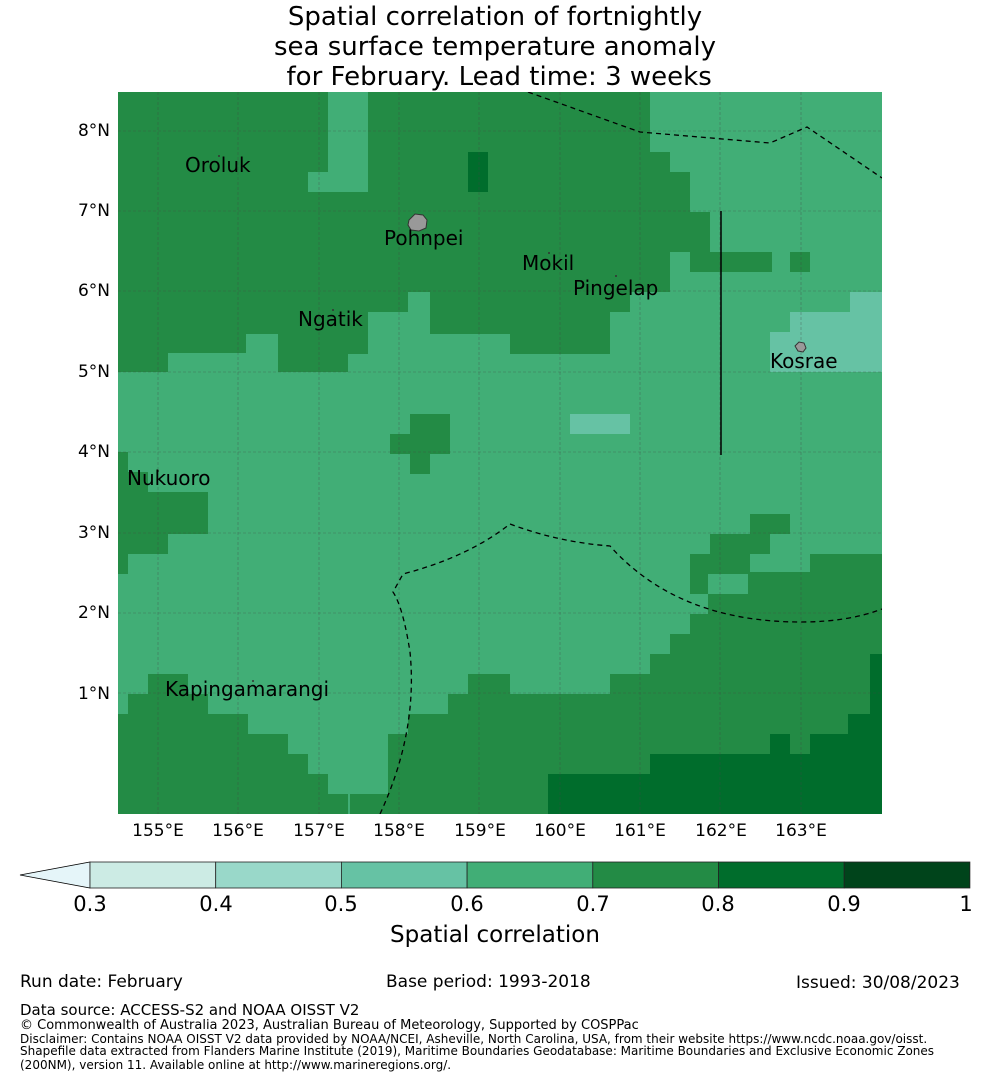  What do you see at coordinates (190, 1010) in the screenshot?
I see `data-source: Data source: ACCESS-S2 and NOAA OISST V2` at bounding box center [190, 1010].